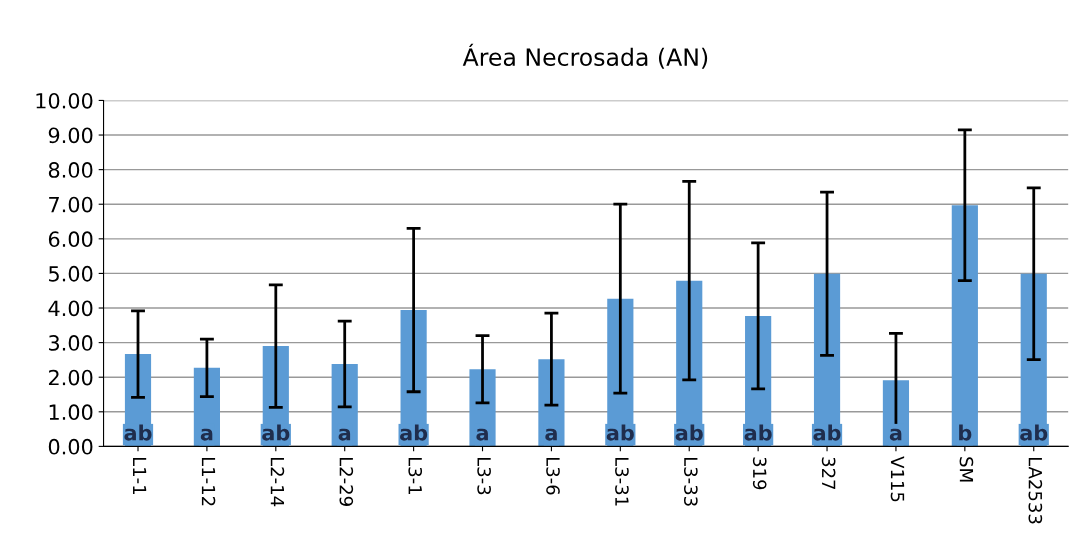 The image size is (1090, 558). I want to click on y-tick-label: 3.00, so click(71, 343).